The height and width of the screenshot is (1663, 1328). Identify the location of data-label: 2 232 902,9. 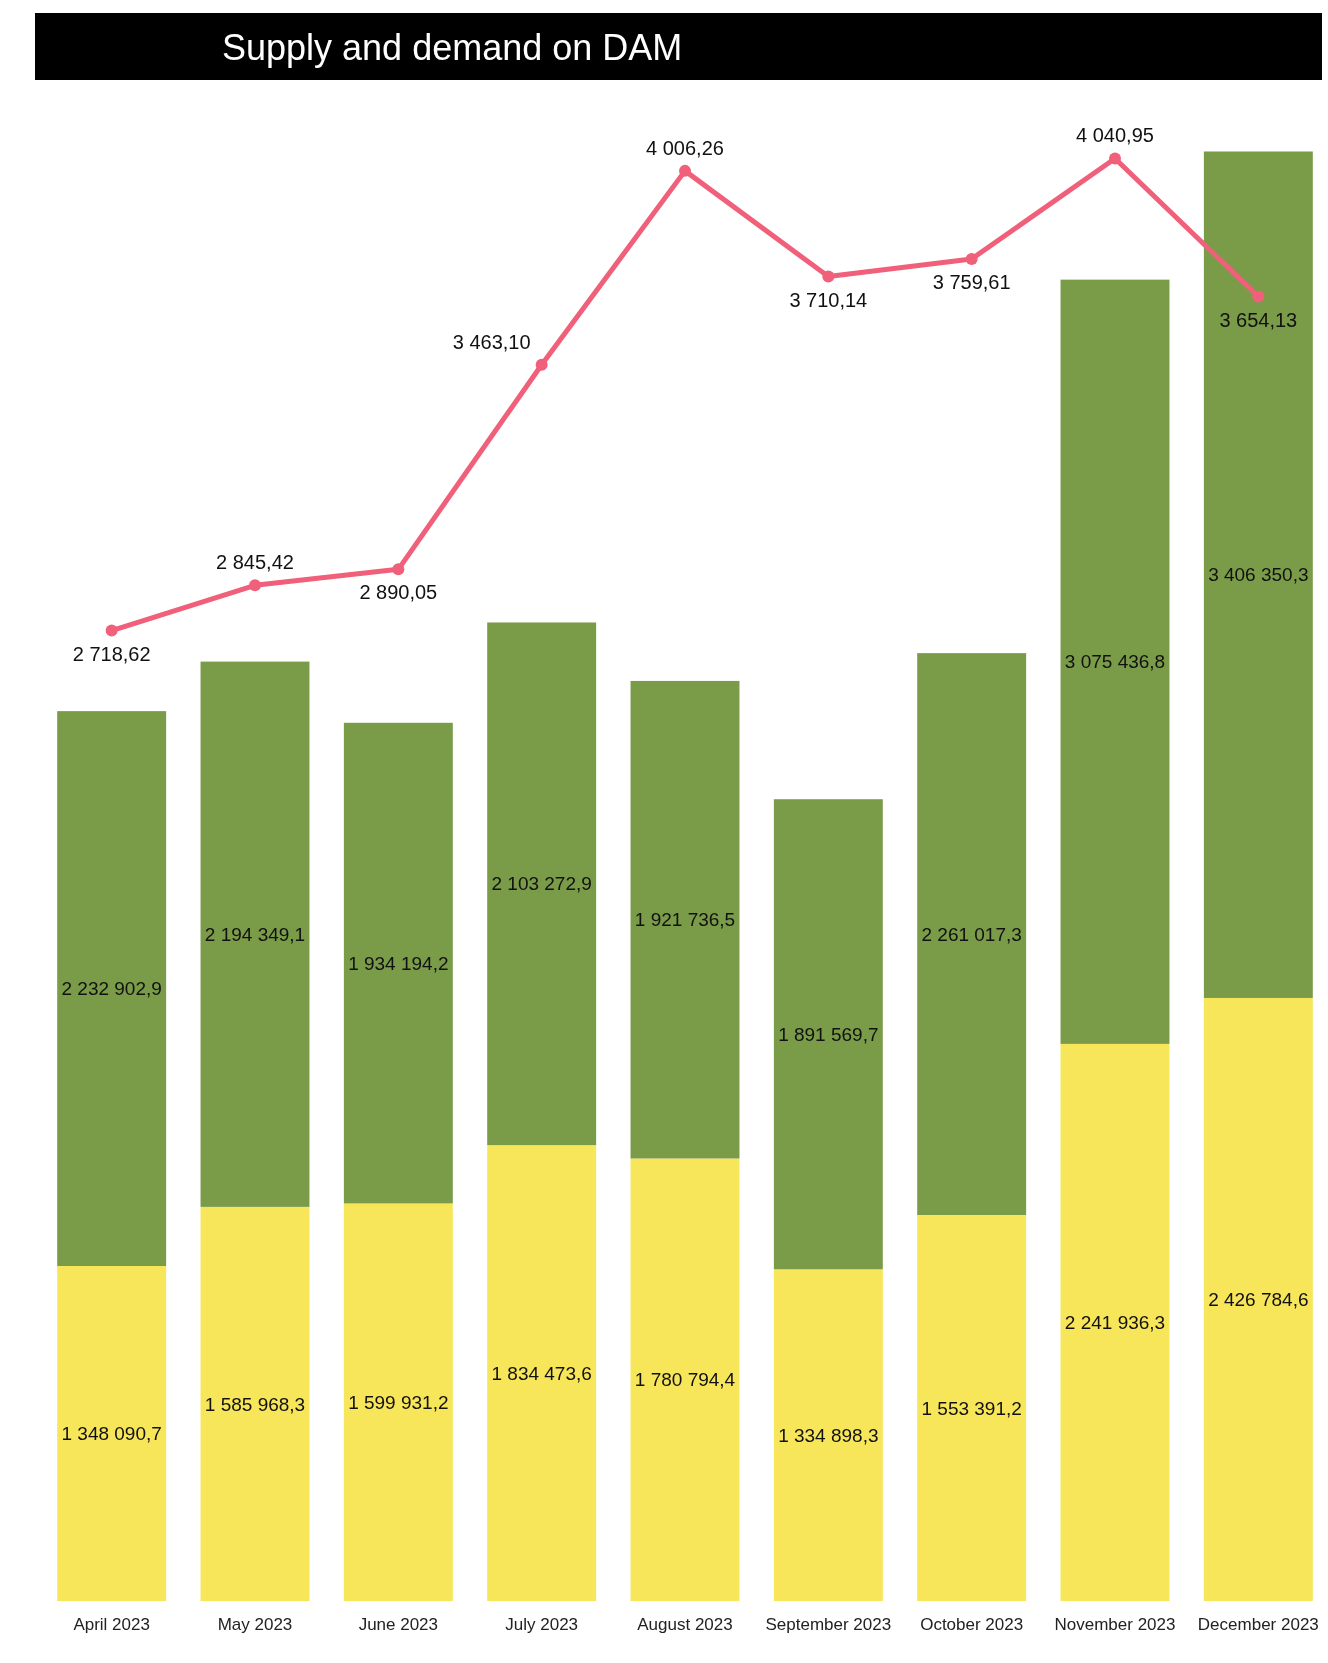
(111, 989).